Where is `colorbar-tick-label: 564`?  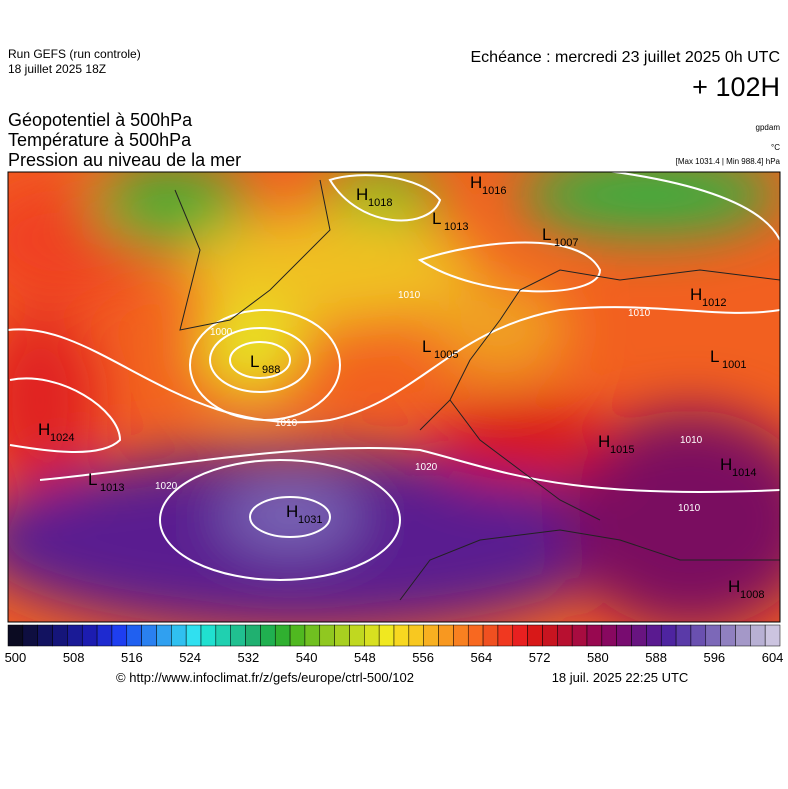 colorbar-tick-label: 564 is located at coordinates (482, 657).